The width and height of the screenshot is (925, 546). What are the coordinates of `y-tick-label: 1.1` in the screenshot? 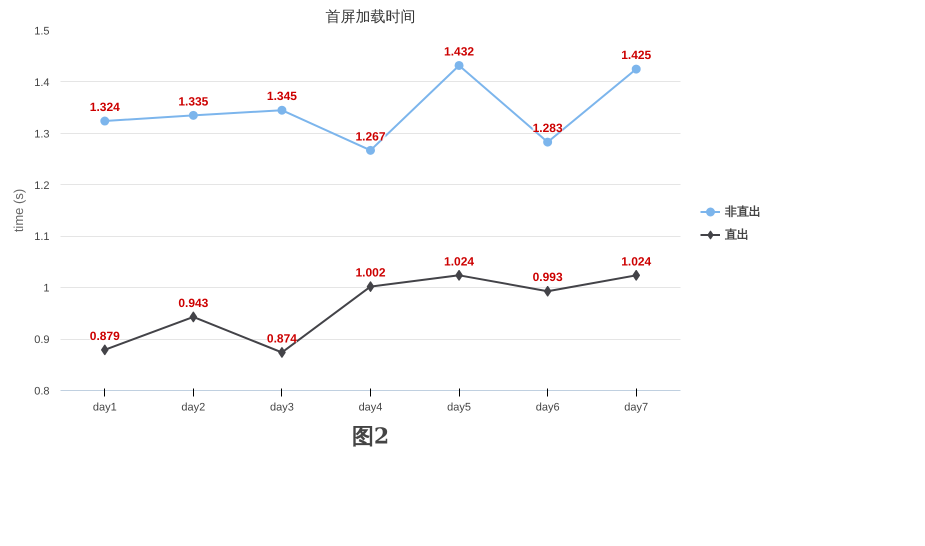 It's located at (42, 237).